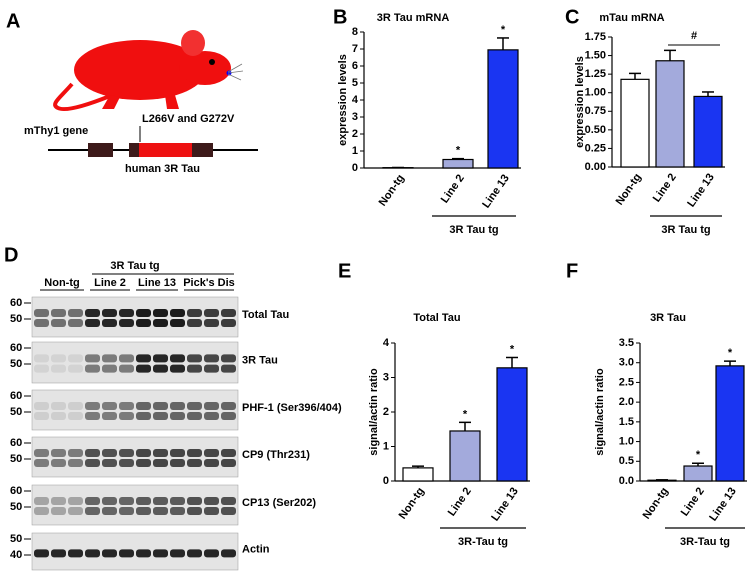 Image resolution: width=749 pixels, height=586 pixels. What do you see at coordinates (512, 349) in the screenshot?
I see `significance-marker: *` at bounding box center [512, 349].